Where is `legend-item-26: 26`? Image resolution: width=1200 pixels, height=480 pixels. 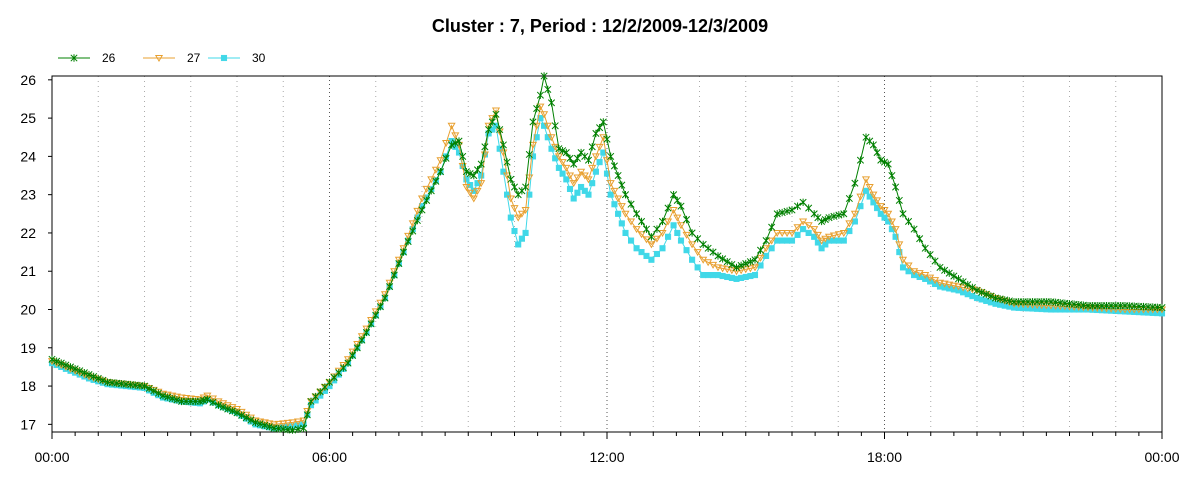 legend-item-26: 26 is located at coordinates (87, 58).